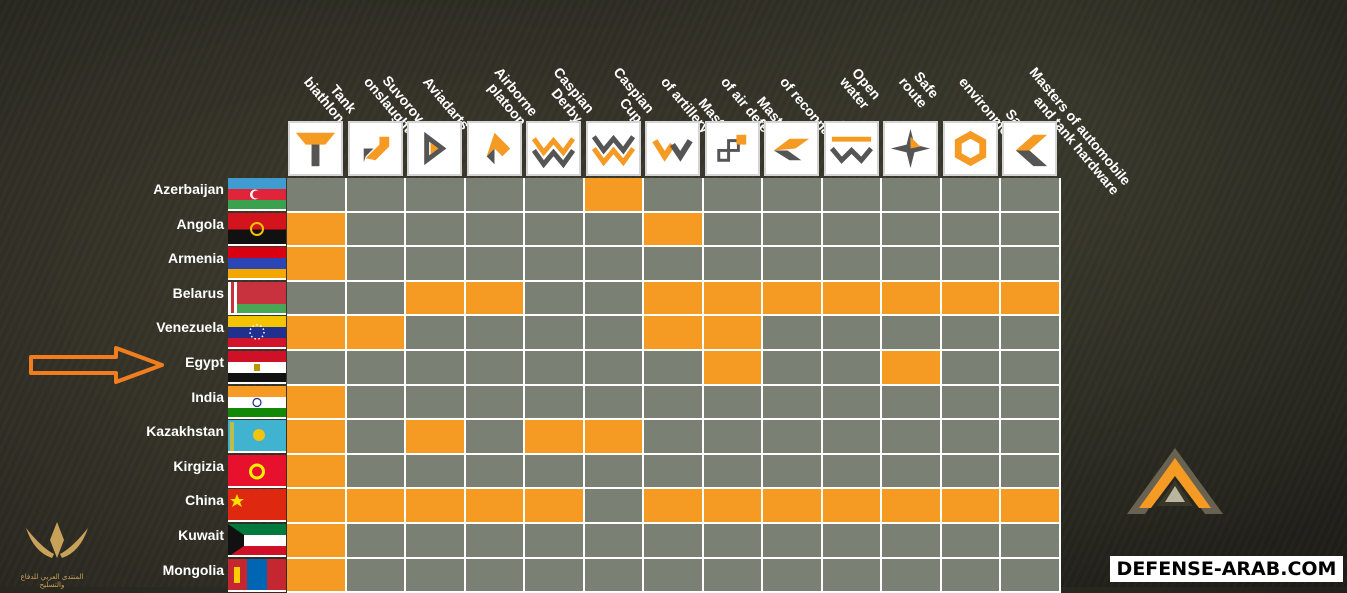 This screenshot has height=593, width=1347. Describe the element at coordinates (257, 333) in the screenshot. I see `venezuela-flag-icon` at that location.